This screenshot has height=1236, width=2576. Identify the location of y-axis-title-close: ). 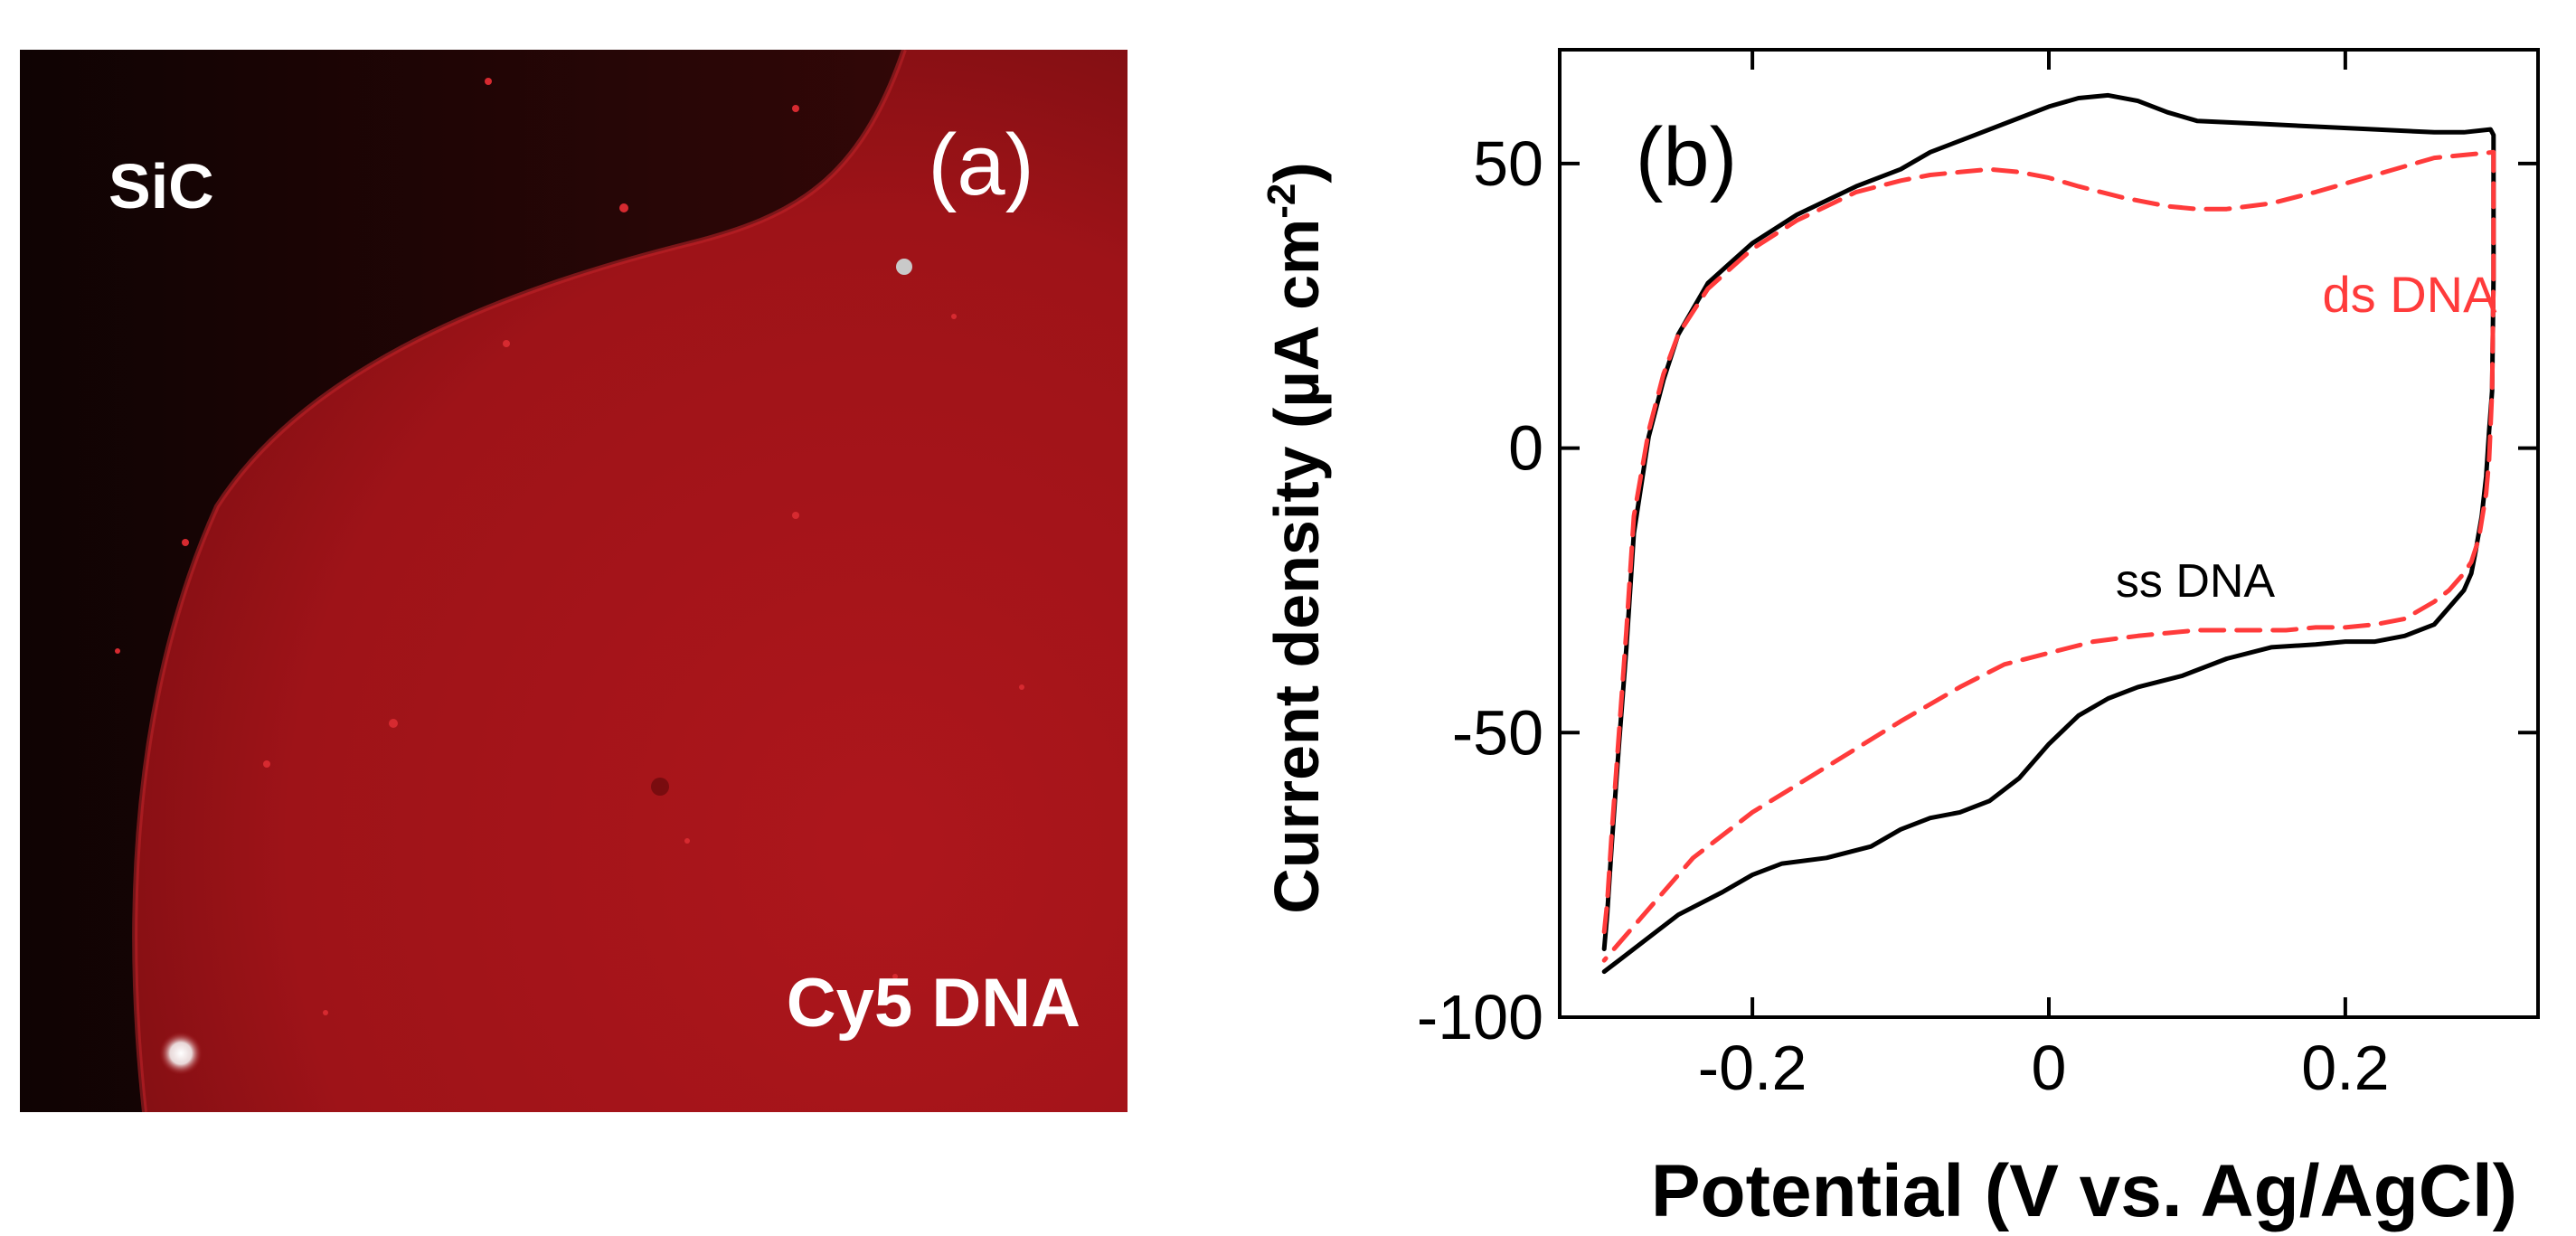
(1296, 172).